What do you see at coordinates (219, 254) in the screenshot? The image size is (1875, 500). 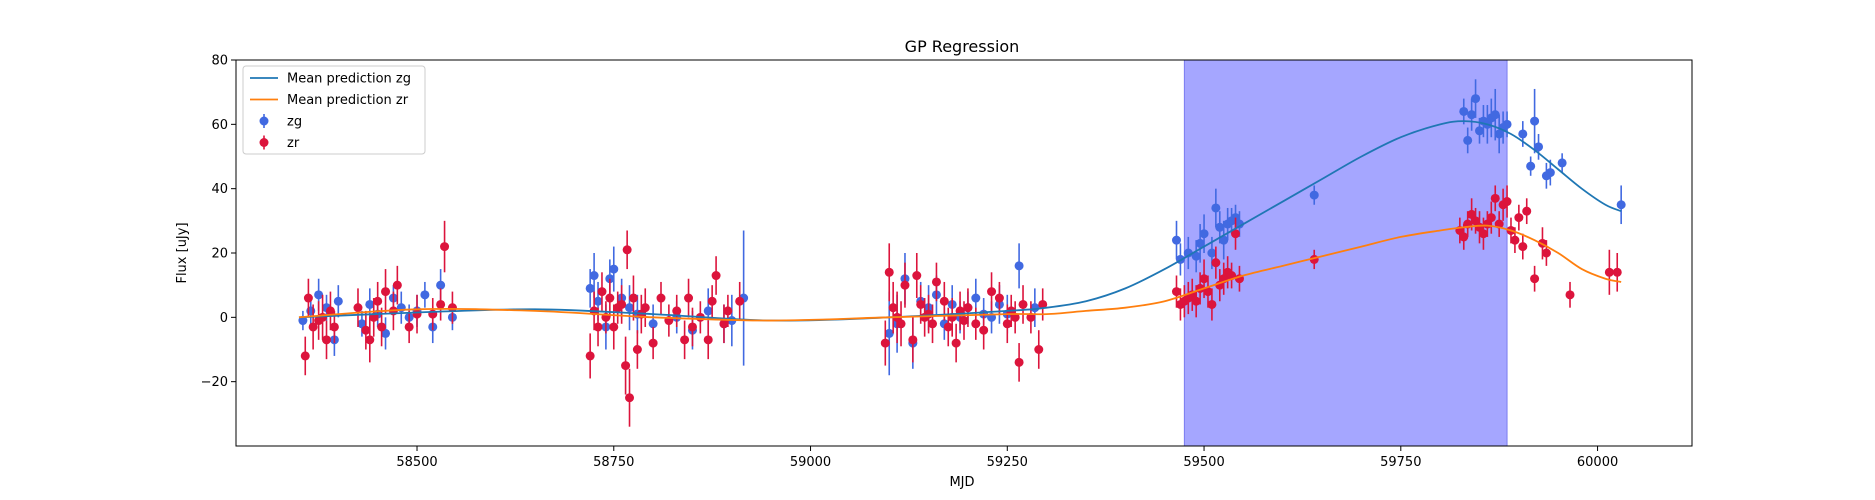 I see `y-tick-label: 20` at bounding box center [219, 254].